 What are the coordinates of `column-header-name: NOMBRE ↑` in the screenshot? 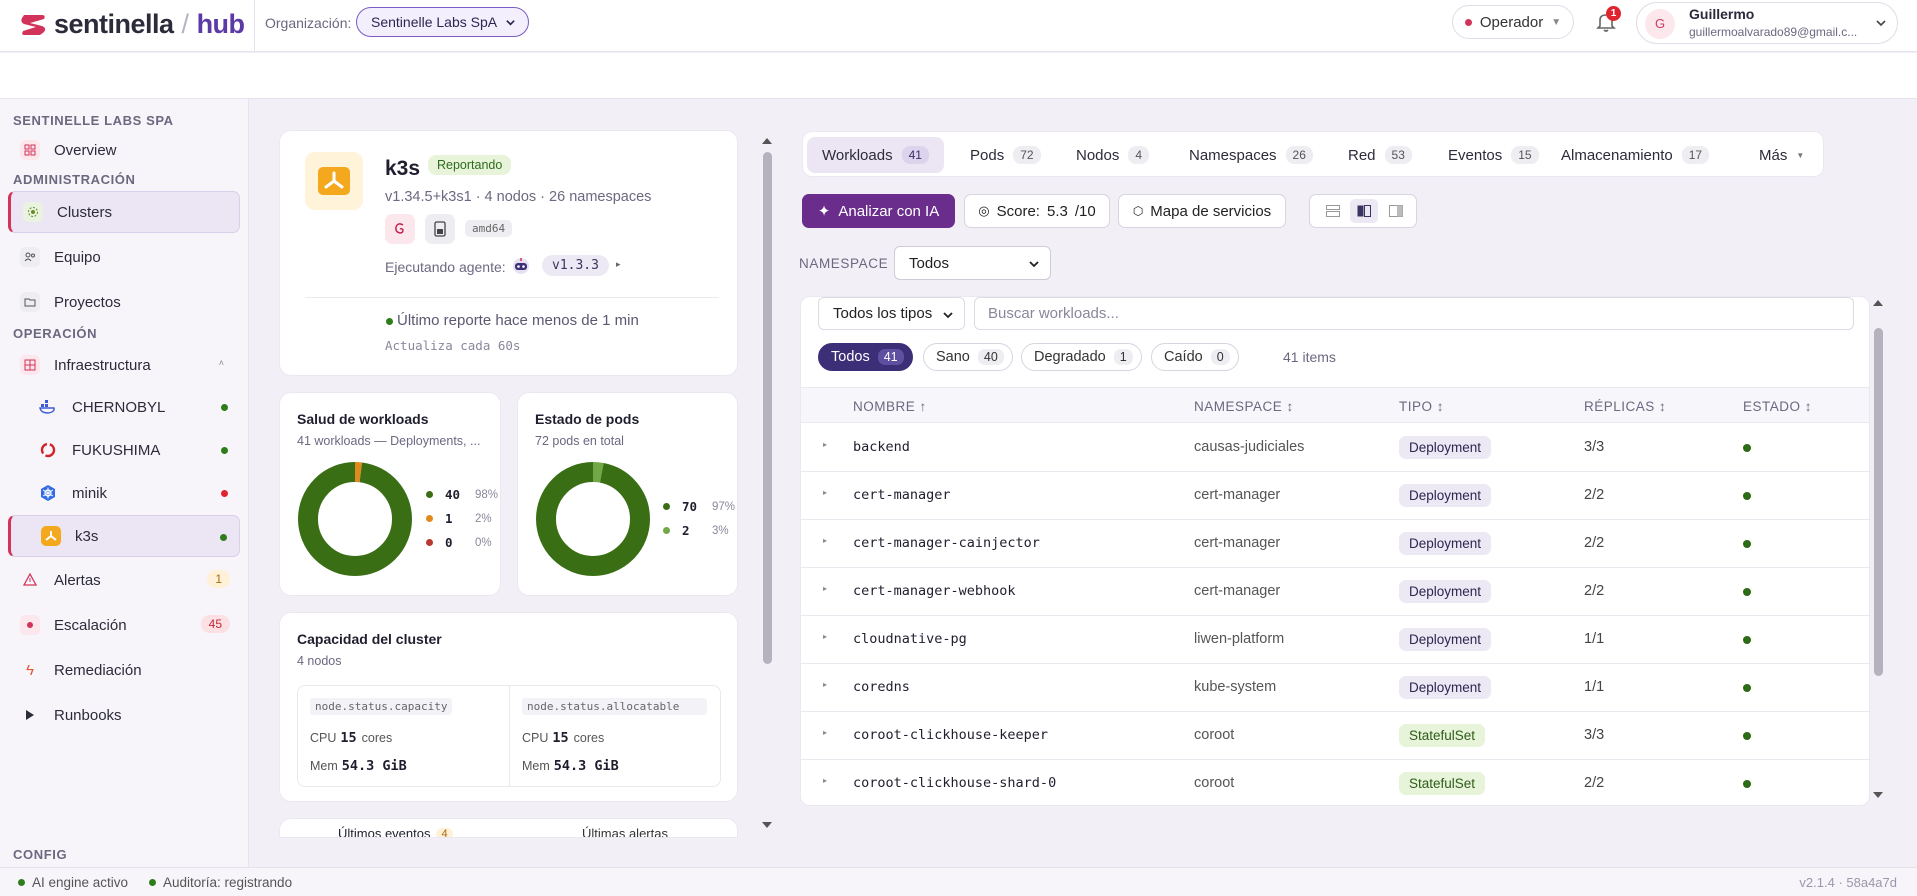 It's located at (890, 406).